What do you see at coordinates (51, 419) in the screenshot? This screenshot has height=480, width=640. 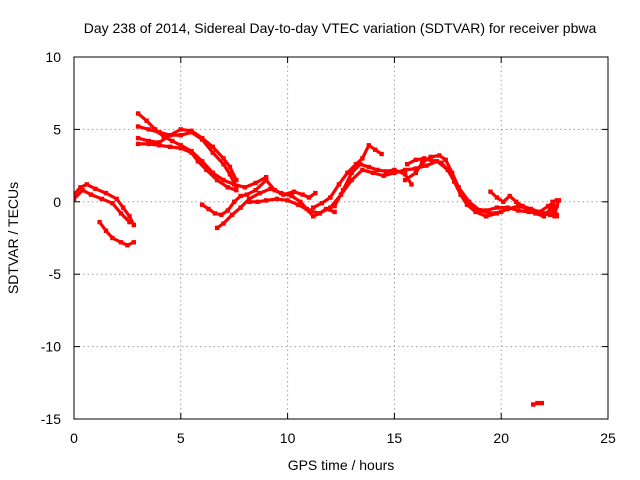 I see `y-tick-label: -15` at bounding box center [51, 419].